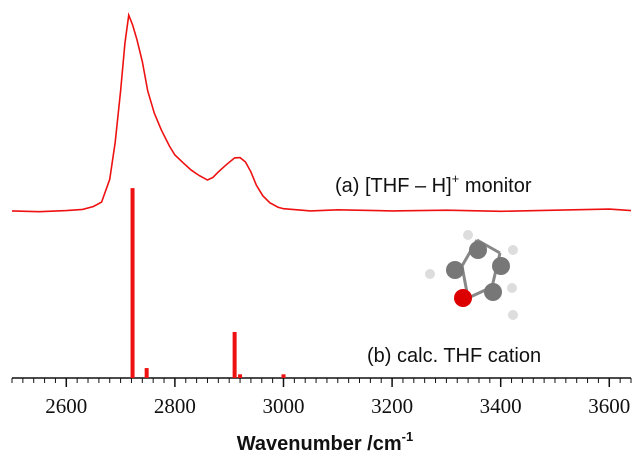 The width and height of the screenshot is (641, 463). Describe the element at coordinates (495, 186) in the screenshot. I see `annotation-part: monitor` at that location.